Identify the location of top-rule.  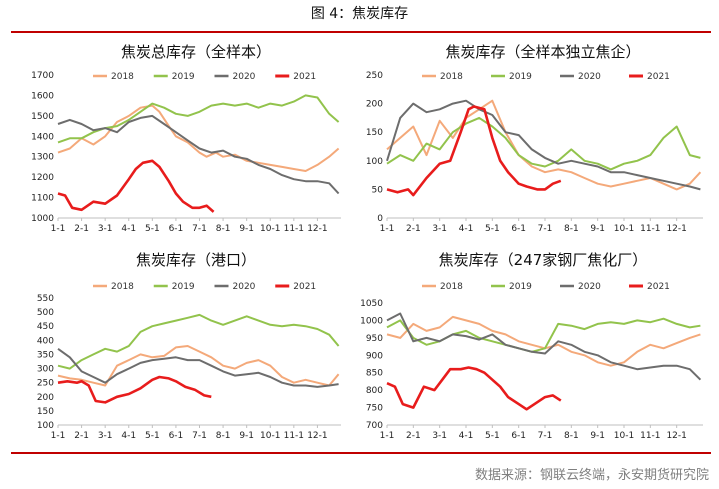
(361, 32).